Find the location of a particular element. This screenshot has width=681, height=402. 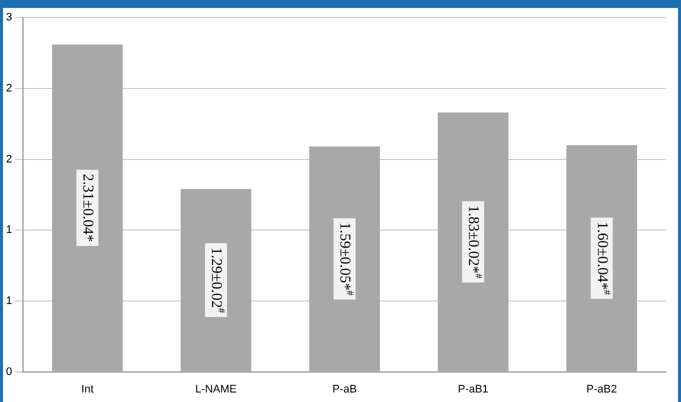

x-tick-label: P-aB is located at coordinates (344, 389).